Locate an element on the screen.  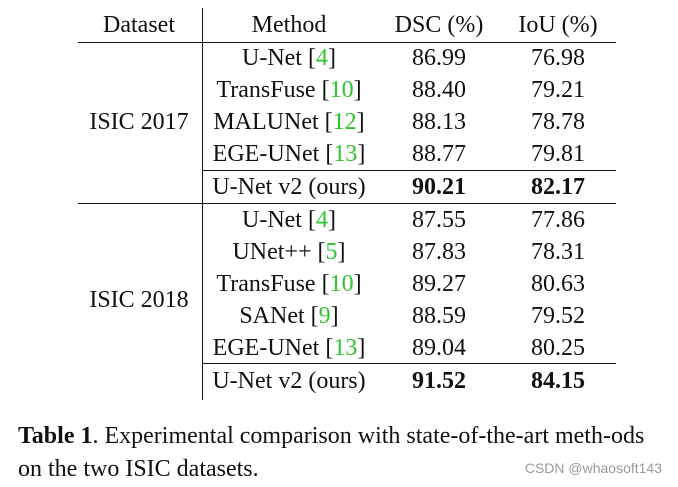
citation-link: 12 is located at coordinates (344, 122).